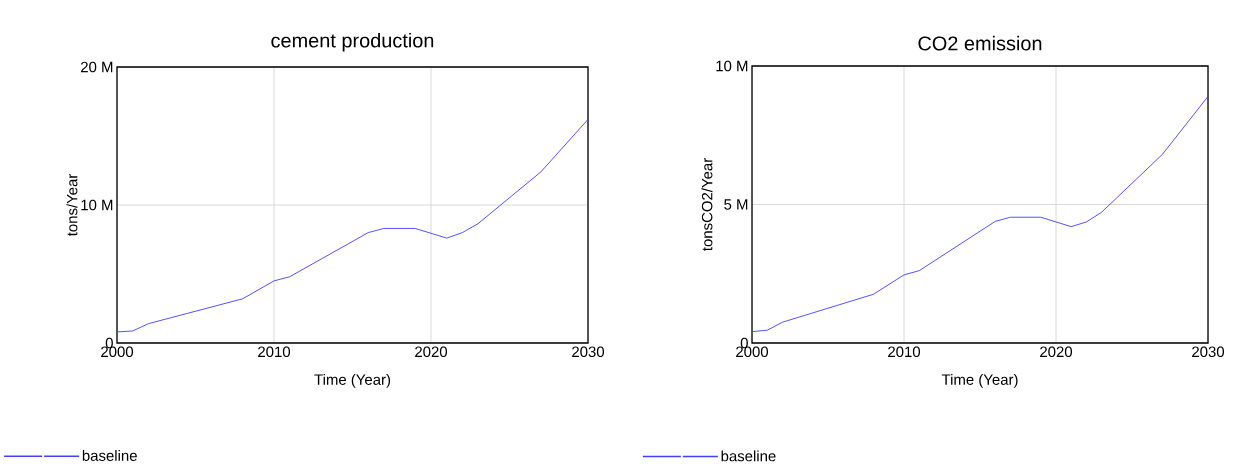  What do you see at coordinates (980, 43) in the screenshot?
I see `chart-title: CO2 emission` at bounding box center [980, 43].